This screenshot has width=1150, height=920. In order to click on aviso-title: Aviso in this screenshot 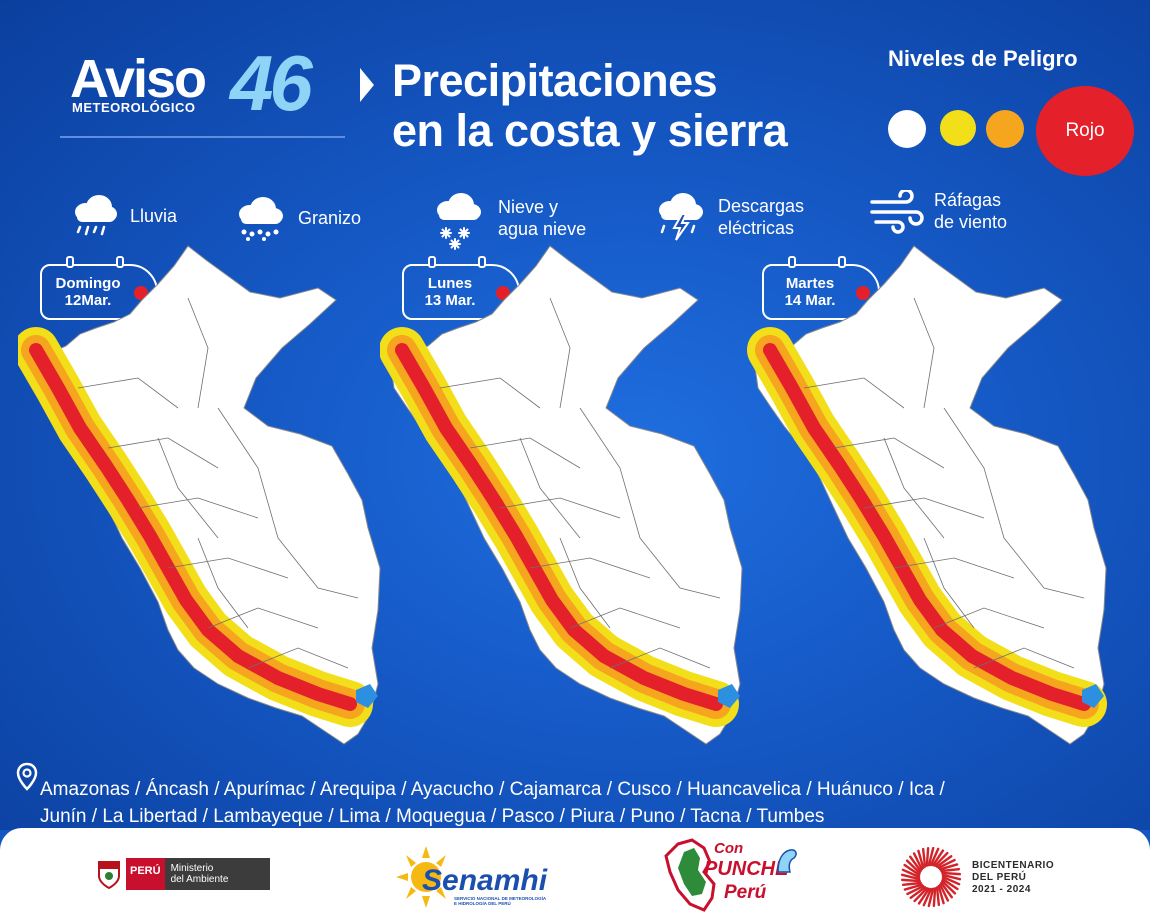, I will do `click(138, 79)`.